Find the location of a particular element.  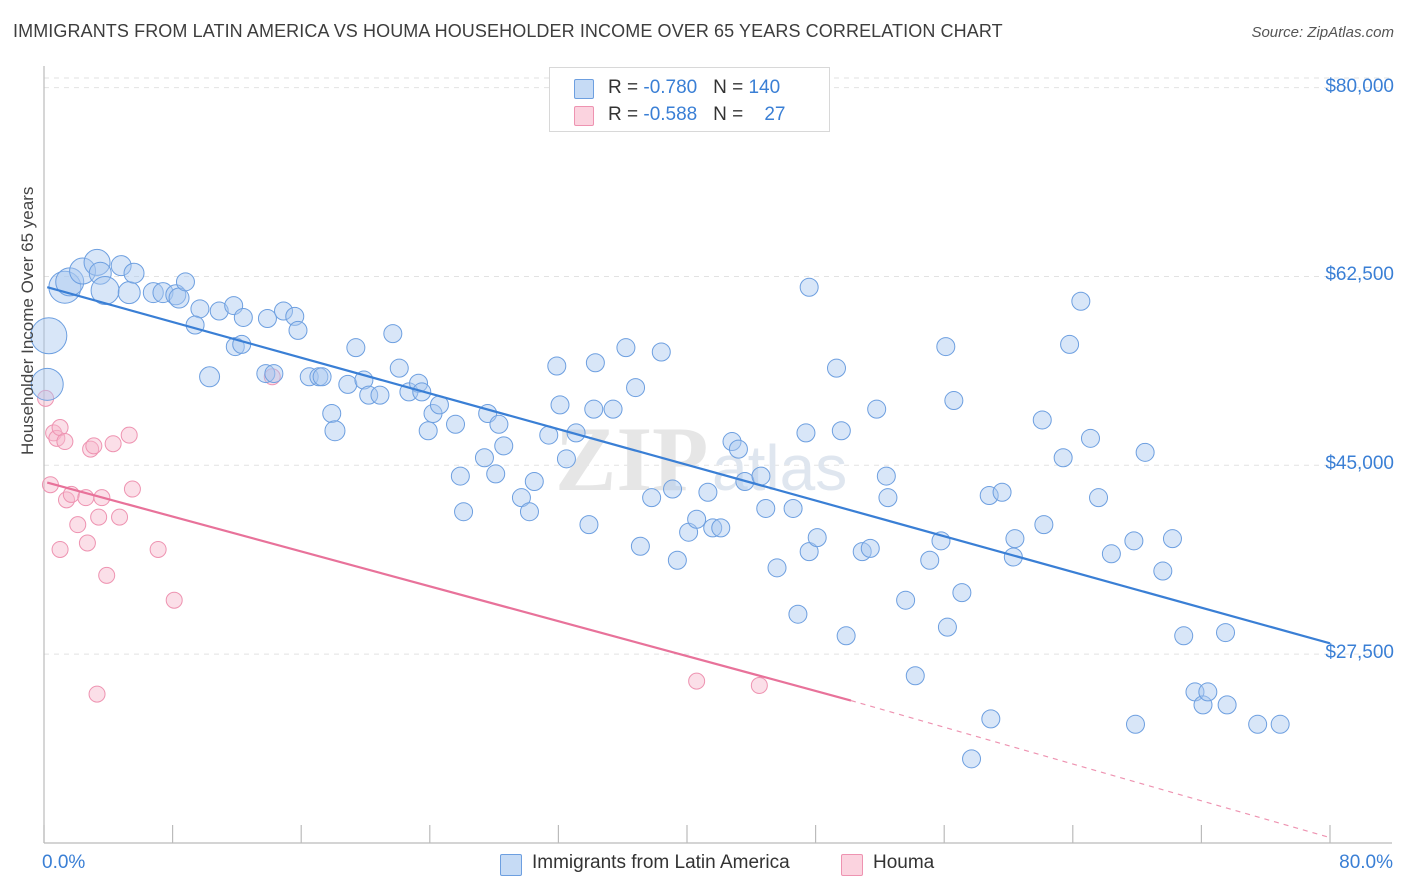

chart-source: Source: ZipAtlas.com is located at coordinates (1322, 32).